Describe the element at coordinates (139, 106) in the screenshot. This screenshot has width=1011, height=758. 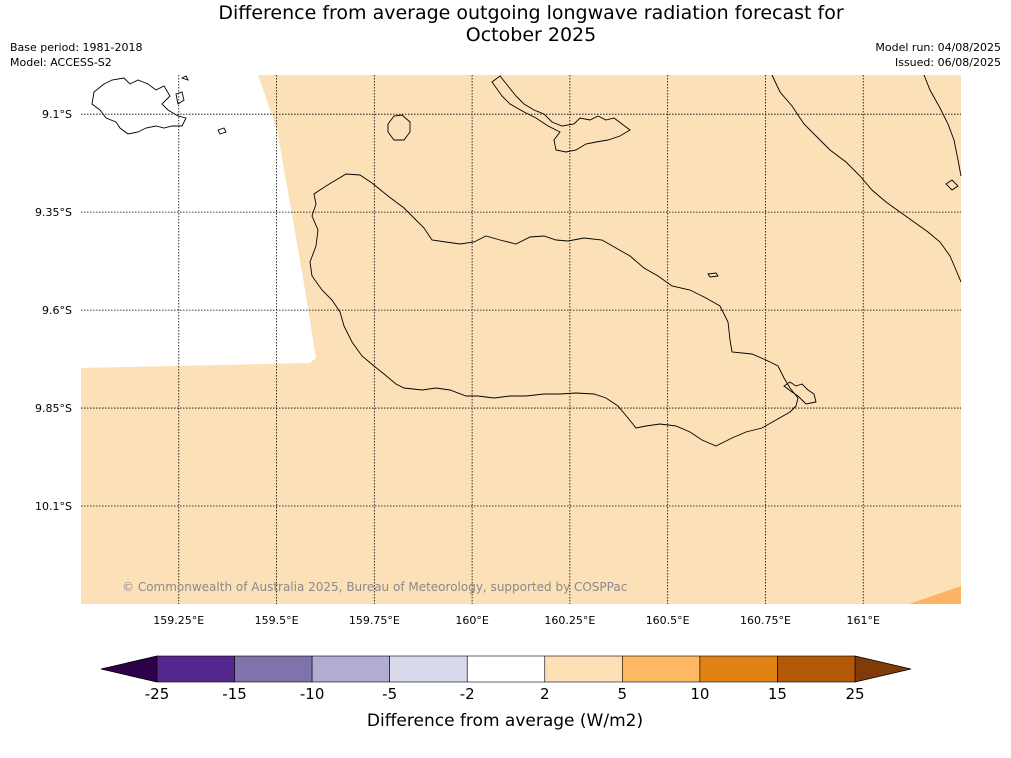
I see `coastline-russell-islands` at that location.